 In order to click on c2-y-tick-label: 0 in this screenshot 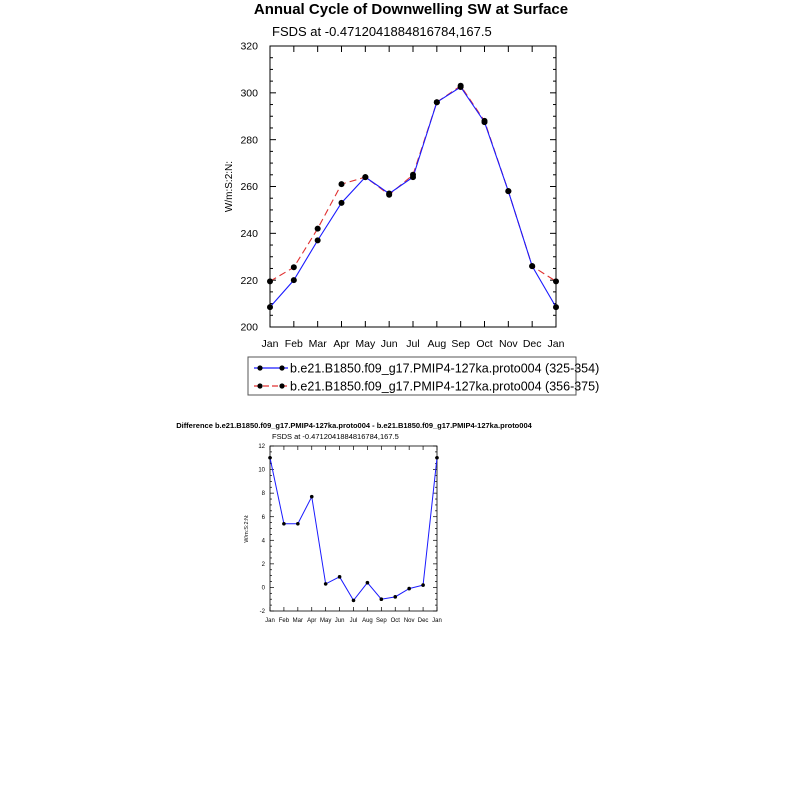, I will do `click(264, 589)`.